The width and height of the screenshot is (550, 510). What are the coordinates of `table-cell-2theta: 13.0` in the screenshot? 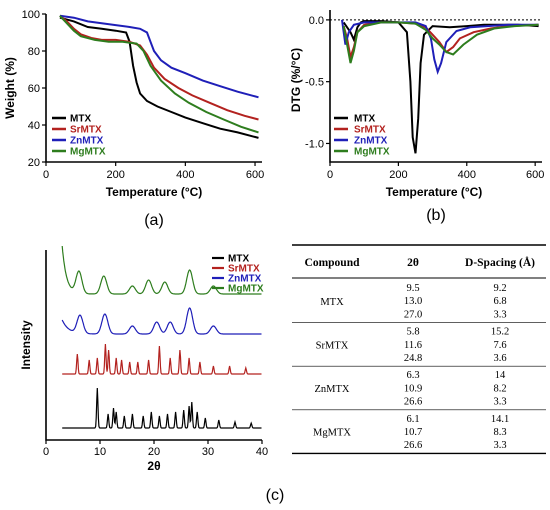 It's located at (413, 301).